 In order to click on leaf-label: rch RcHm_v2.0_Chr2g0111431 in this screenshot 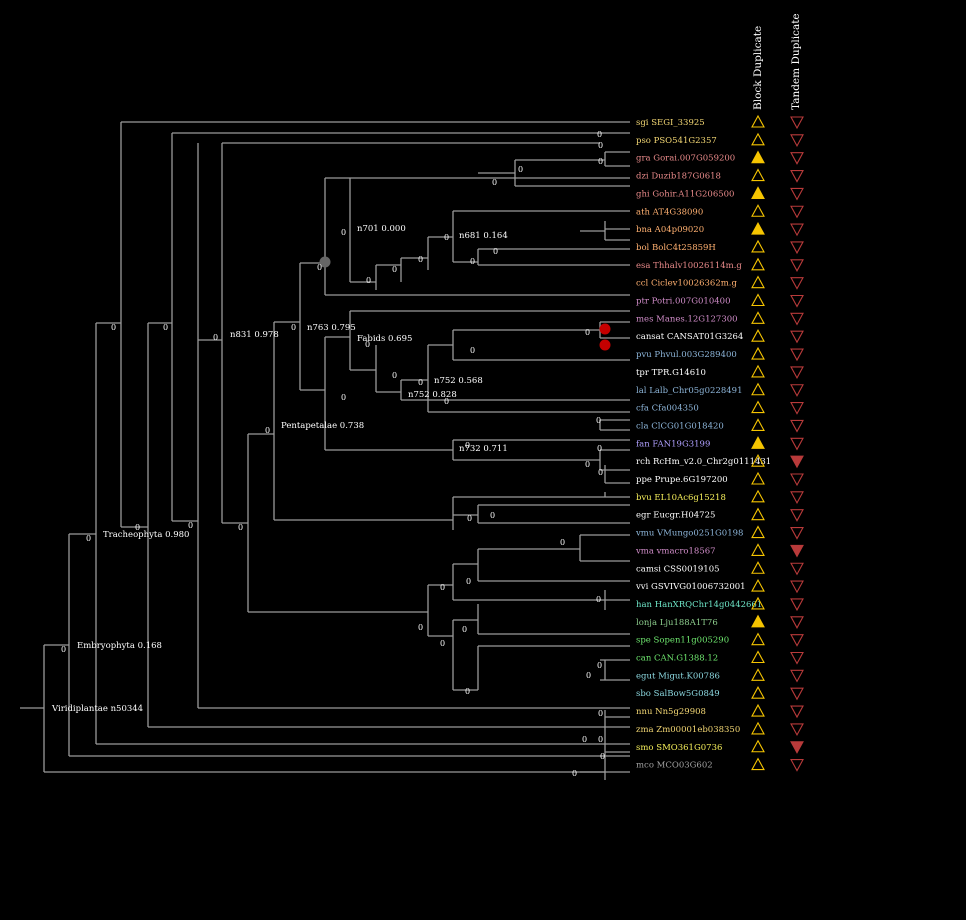, I will do `click(703, 462)`.